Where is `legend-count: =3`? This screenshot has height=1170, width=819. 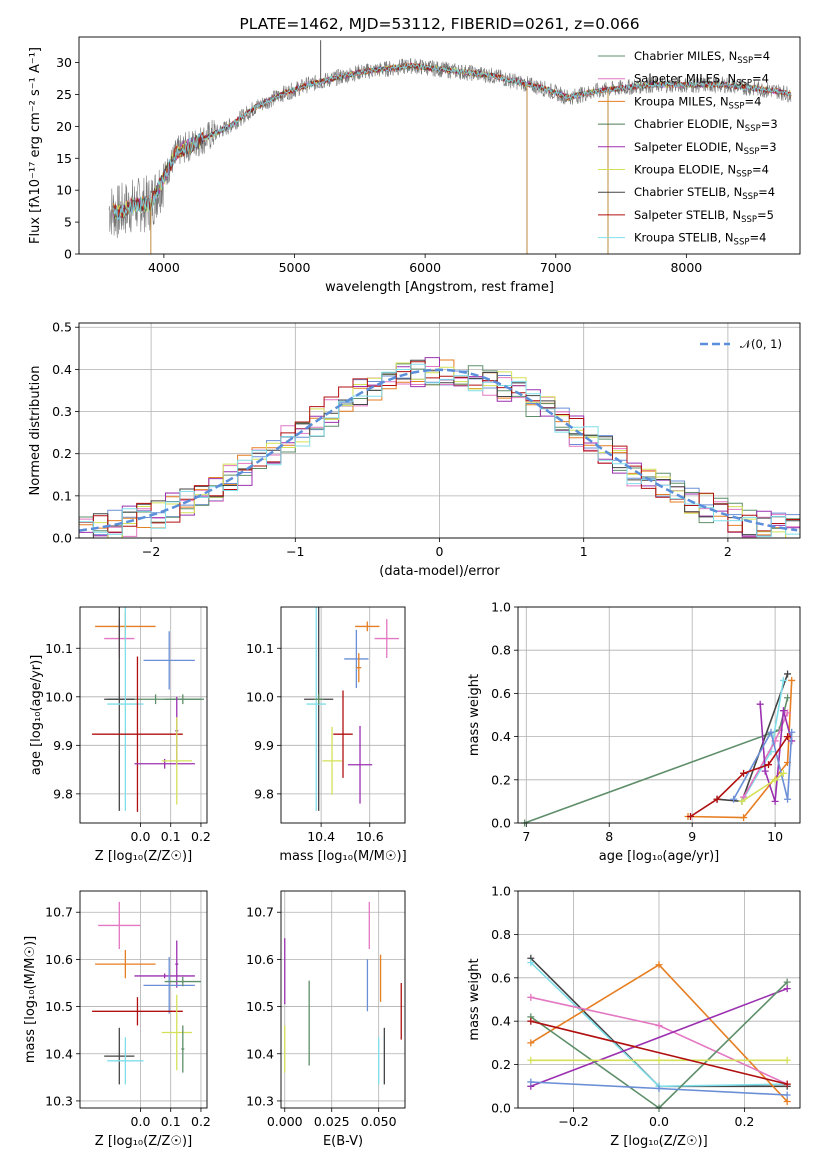
legend-count: =3 is located at coordinates (768, 147).